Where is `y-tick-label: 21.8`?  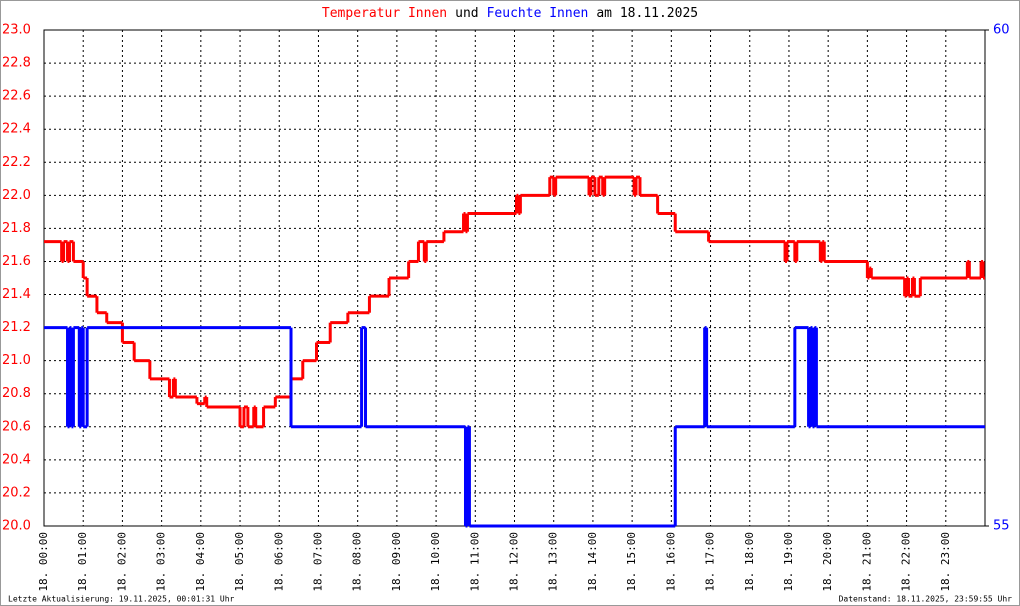 y-tick-label: 21.8 is located at coordinates (16, 228).